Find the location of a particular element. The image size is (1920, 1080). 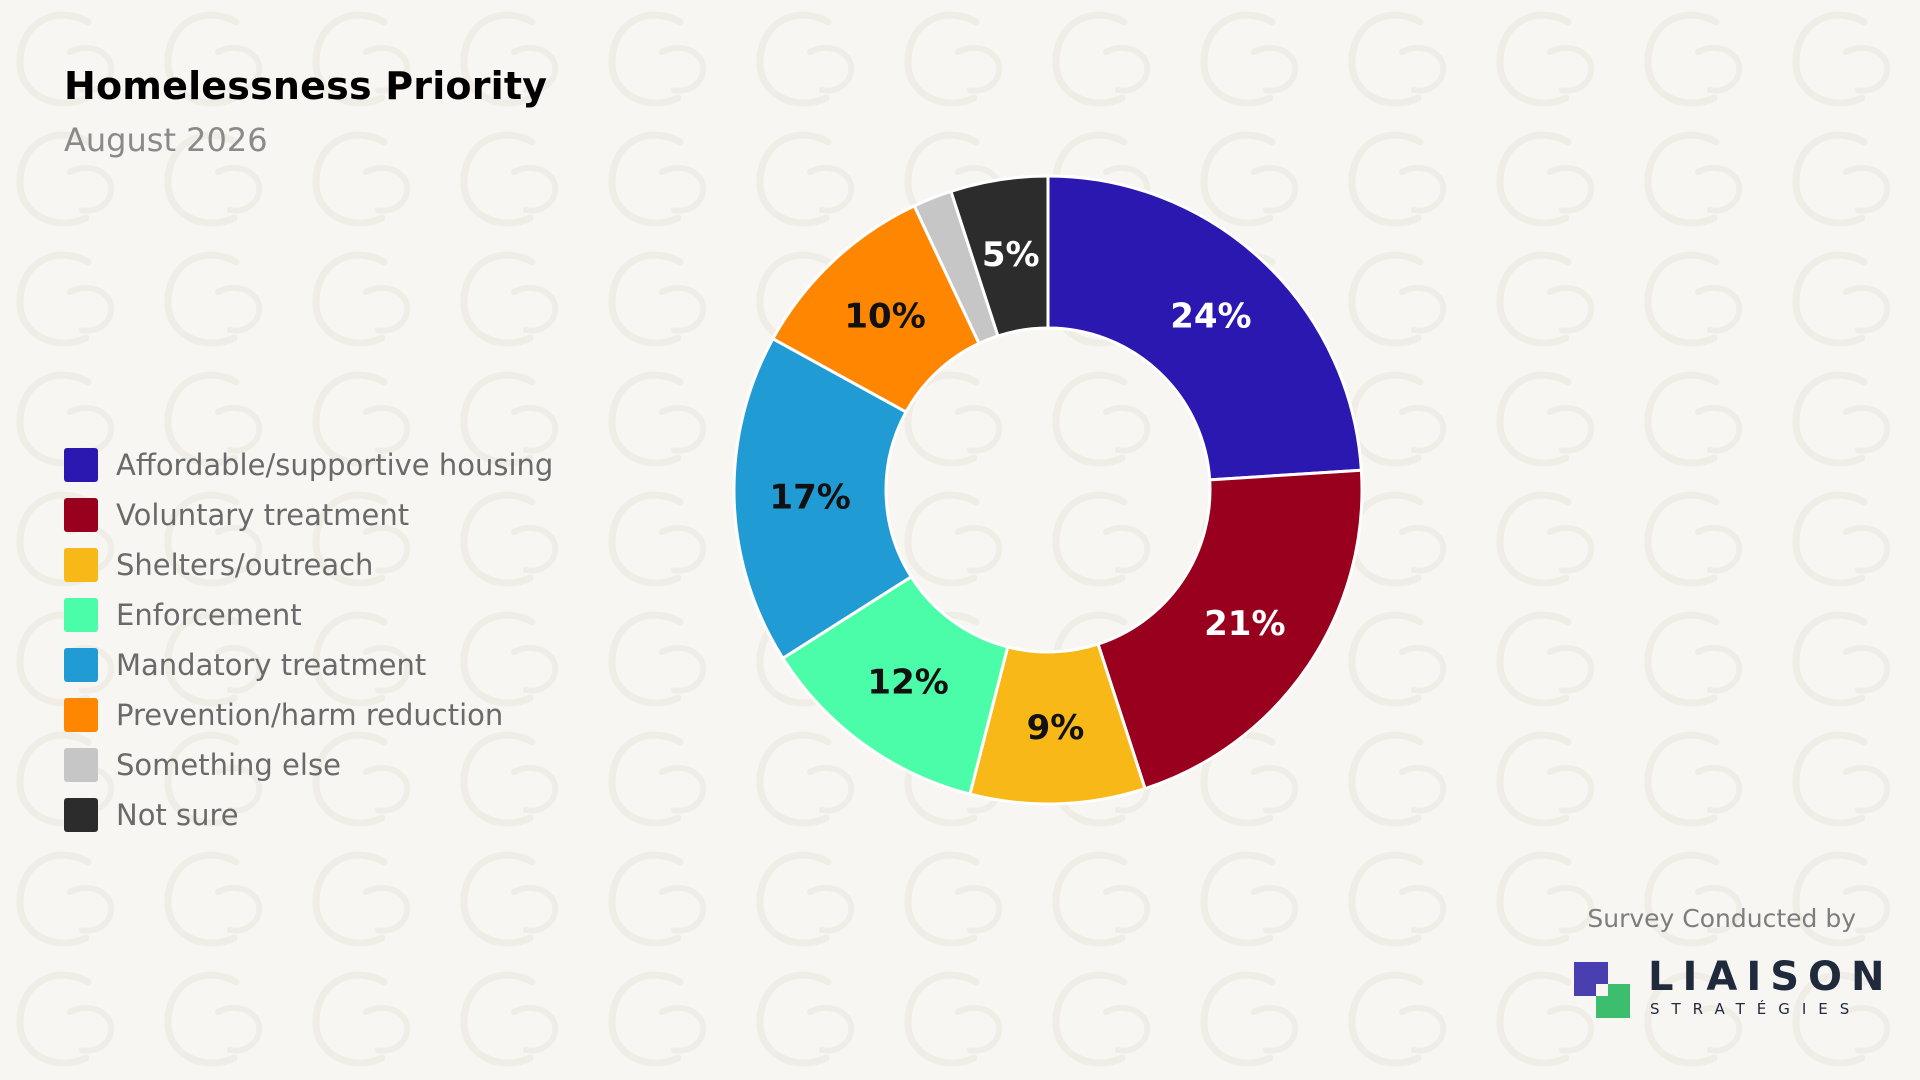

survey-credit: Survey Conducted by is located at coordinates (1721, 918).